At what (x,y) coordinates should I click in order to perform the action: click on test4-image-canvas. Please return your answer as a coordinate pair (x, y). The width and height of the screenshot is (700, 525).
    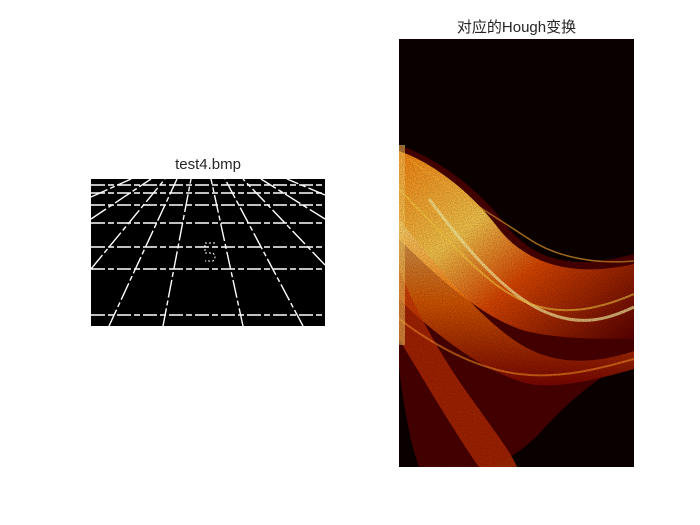
    Looking at the image, I should click on (208, 252).